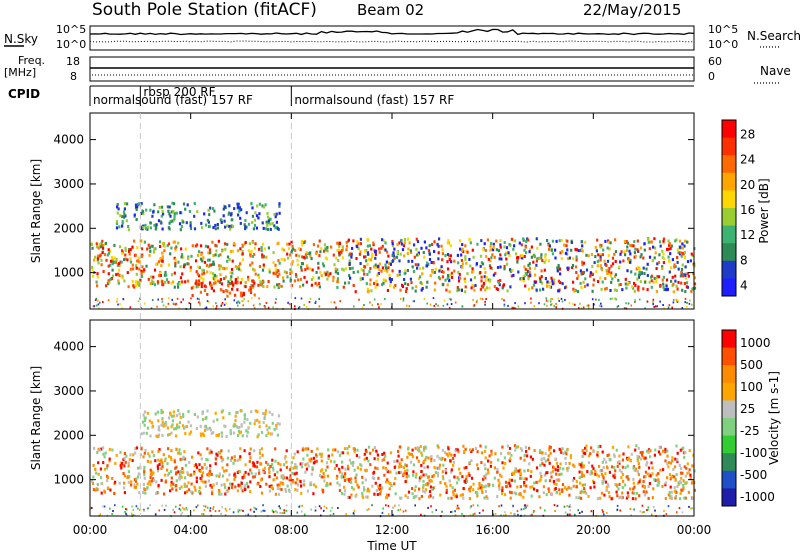 The image size is (800, 554). What do you see at coordinates (68, 228) in the screenshot?
I see `y-tick-label: 2000` at bounding box center [68, 228].